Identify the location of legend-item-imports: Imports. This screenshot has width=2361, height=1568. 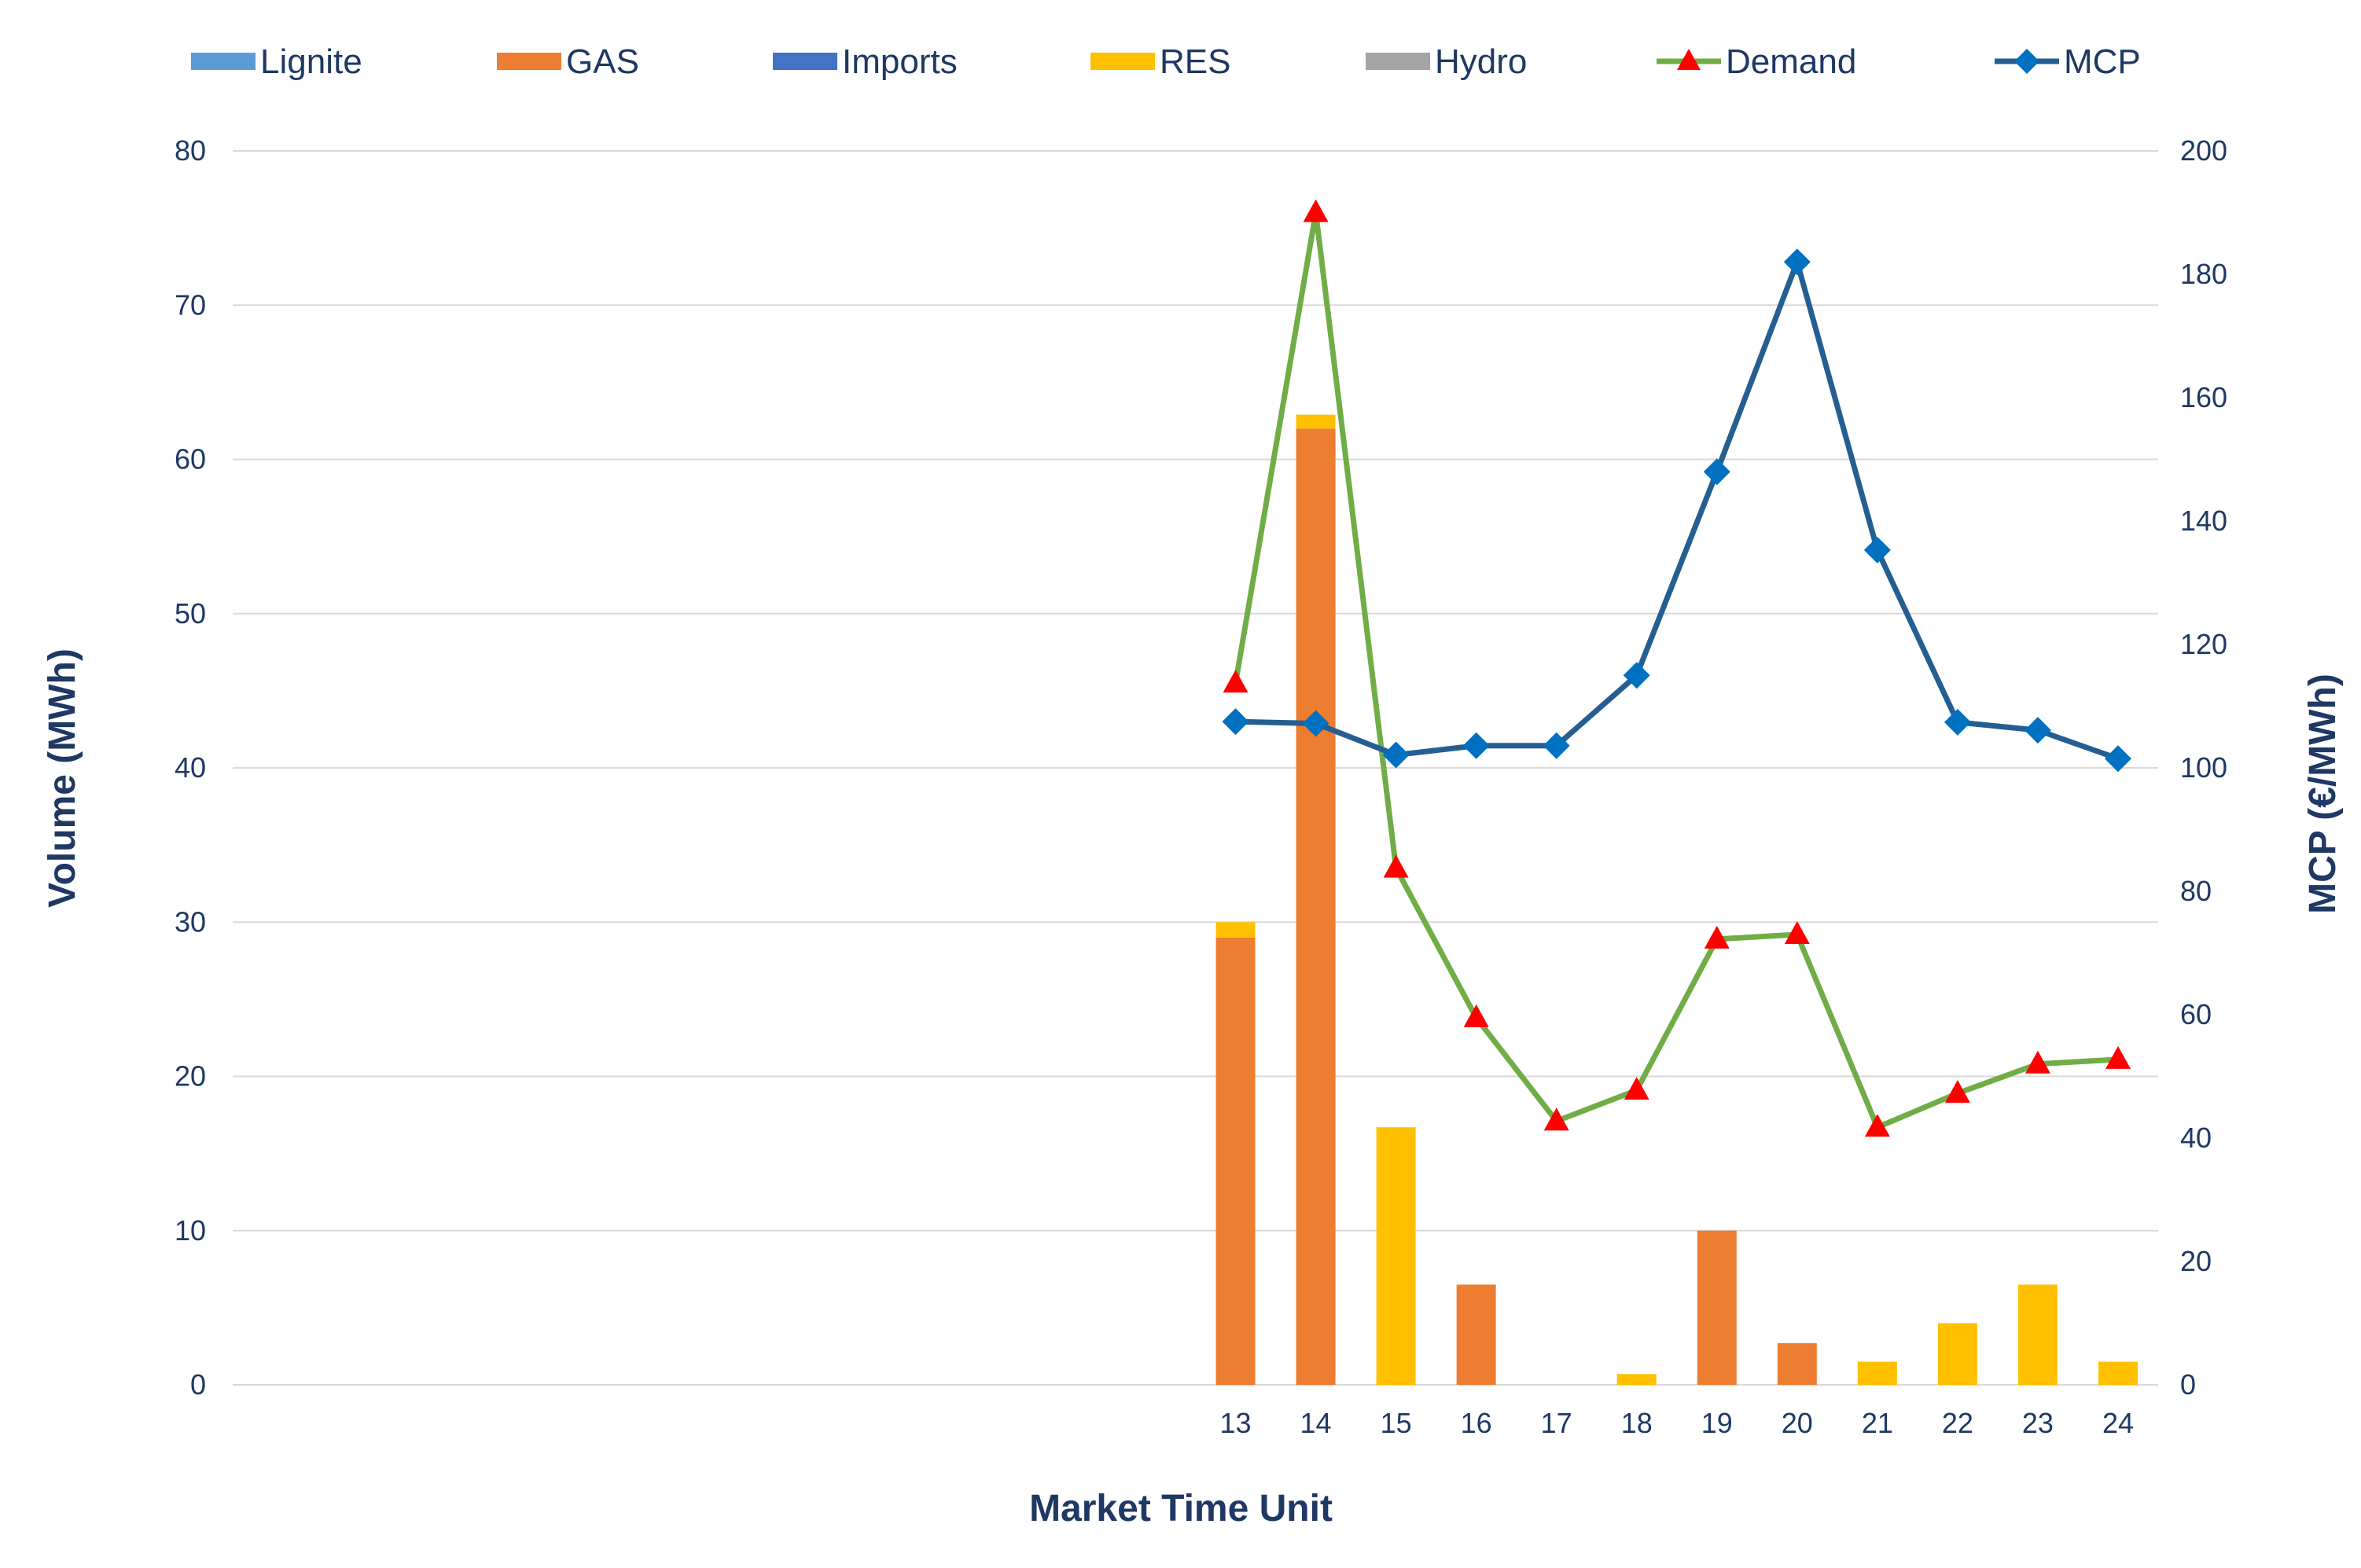
(866, 61).